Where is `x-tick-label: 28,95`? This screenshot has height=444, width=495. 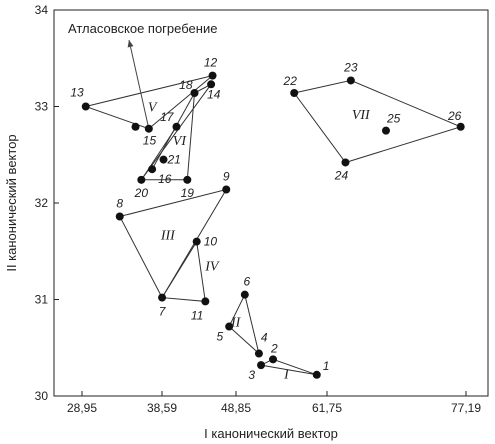
x-tick-label: 28,95 is located at coordinates (82, 408).